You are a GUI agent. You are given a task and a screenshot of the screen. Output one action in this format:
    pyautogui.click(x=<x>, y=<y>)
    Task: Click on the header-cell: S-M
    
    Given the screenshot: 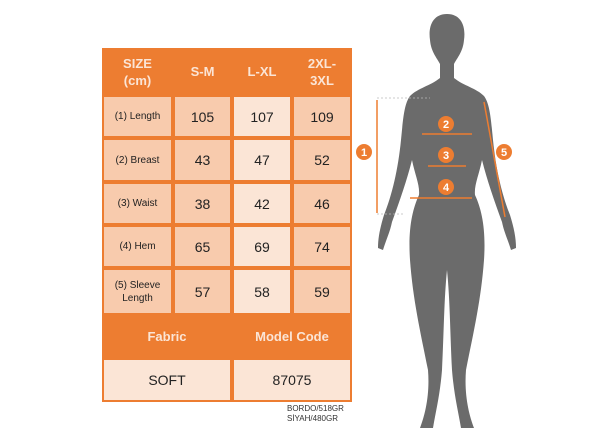 What is the action you would take?
    pyautogui.click(x=202, y=71)
    